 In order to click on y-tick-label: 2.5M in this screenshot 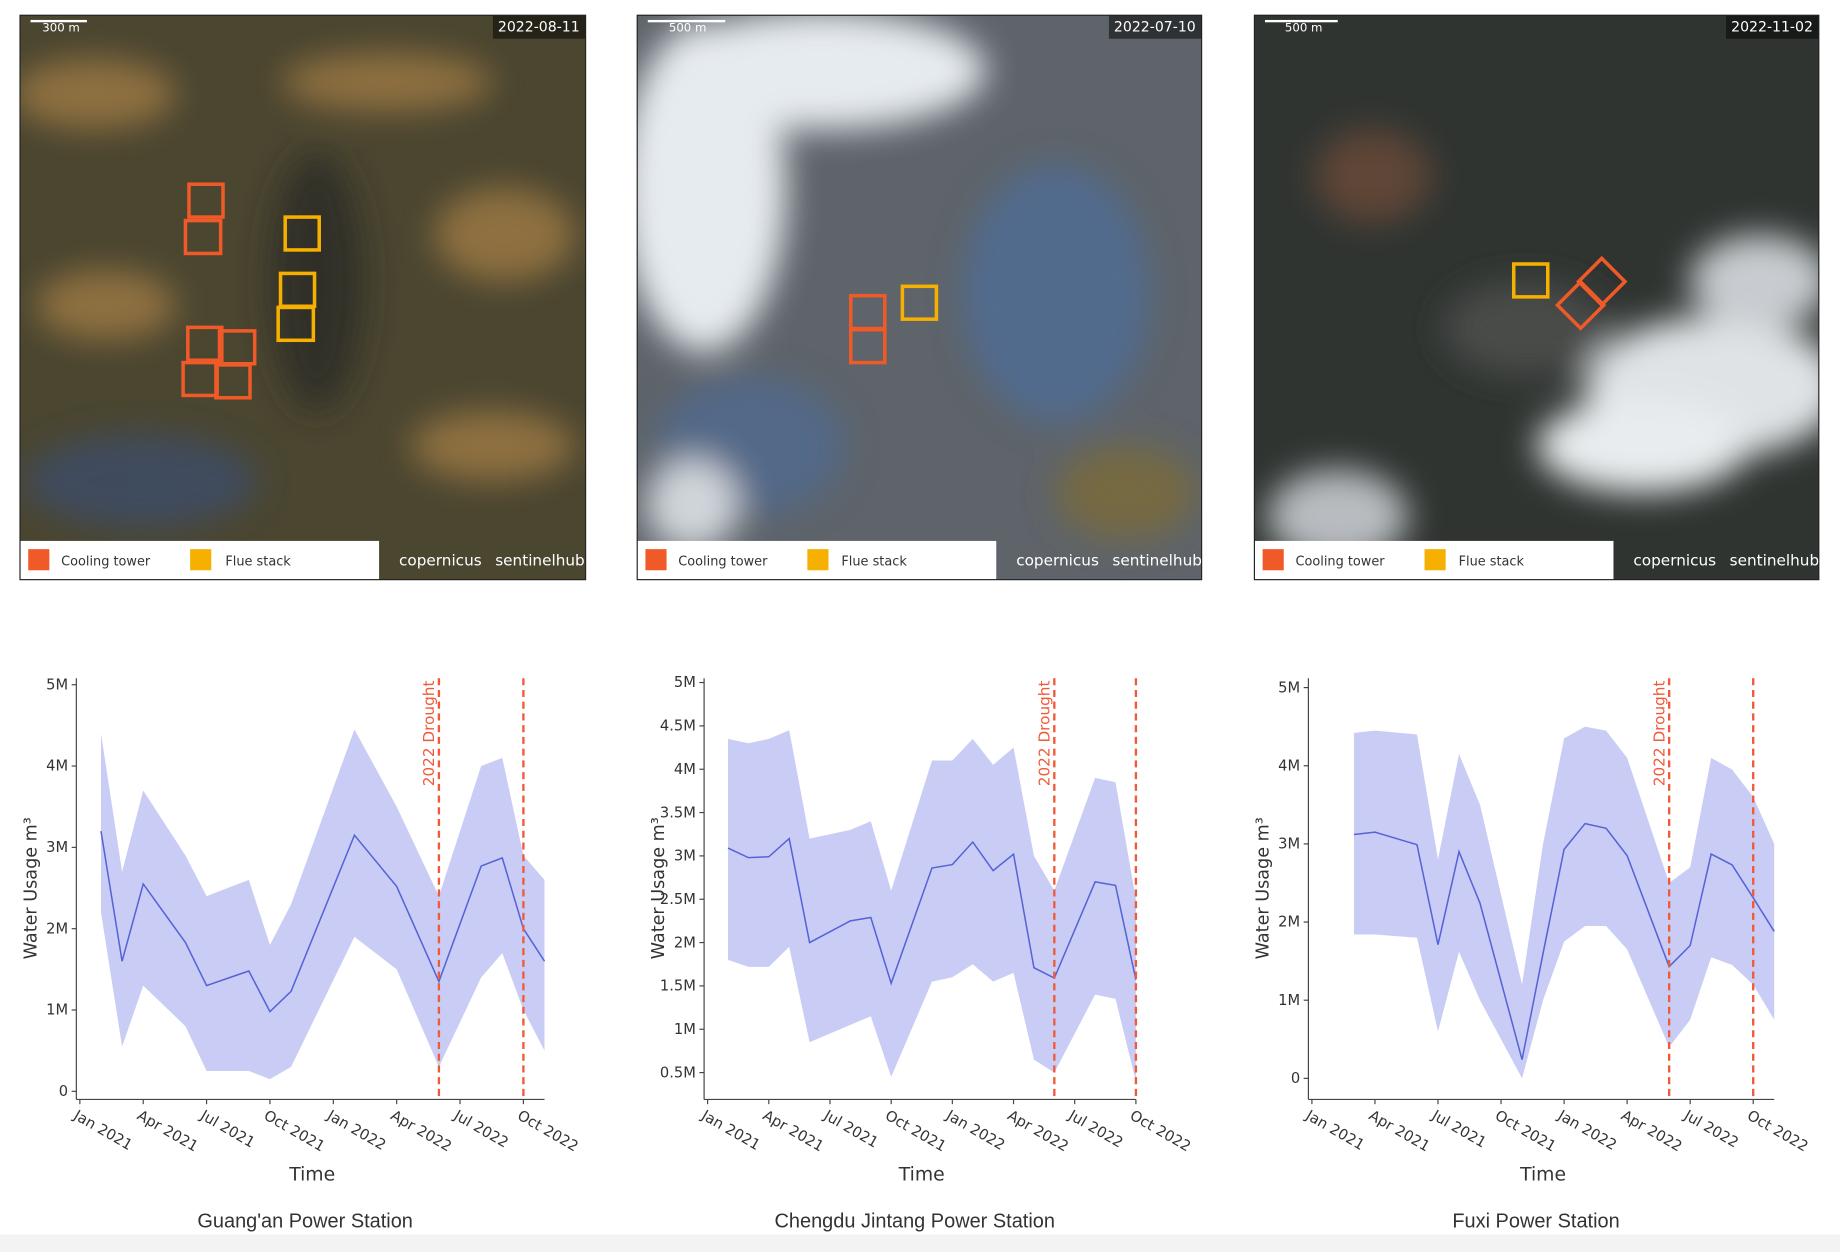, I will do `click(678, 899)`.